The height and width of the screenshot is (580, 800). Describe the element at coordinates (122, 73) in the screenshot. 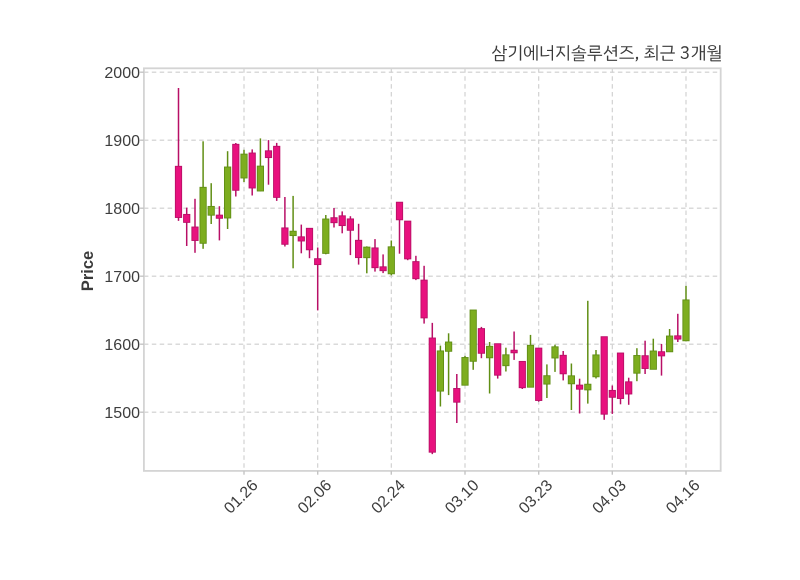

I see `svg-text: 2000` at that location.